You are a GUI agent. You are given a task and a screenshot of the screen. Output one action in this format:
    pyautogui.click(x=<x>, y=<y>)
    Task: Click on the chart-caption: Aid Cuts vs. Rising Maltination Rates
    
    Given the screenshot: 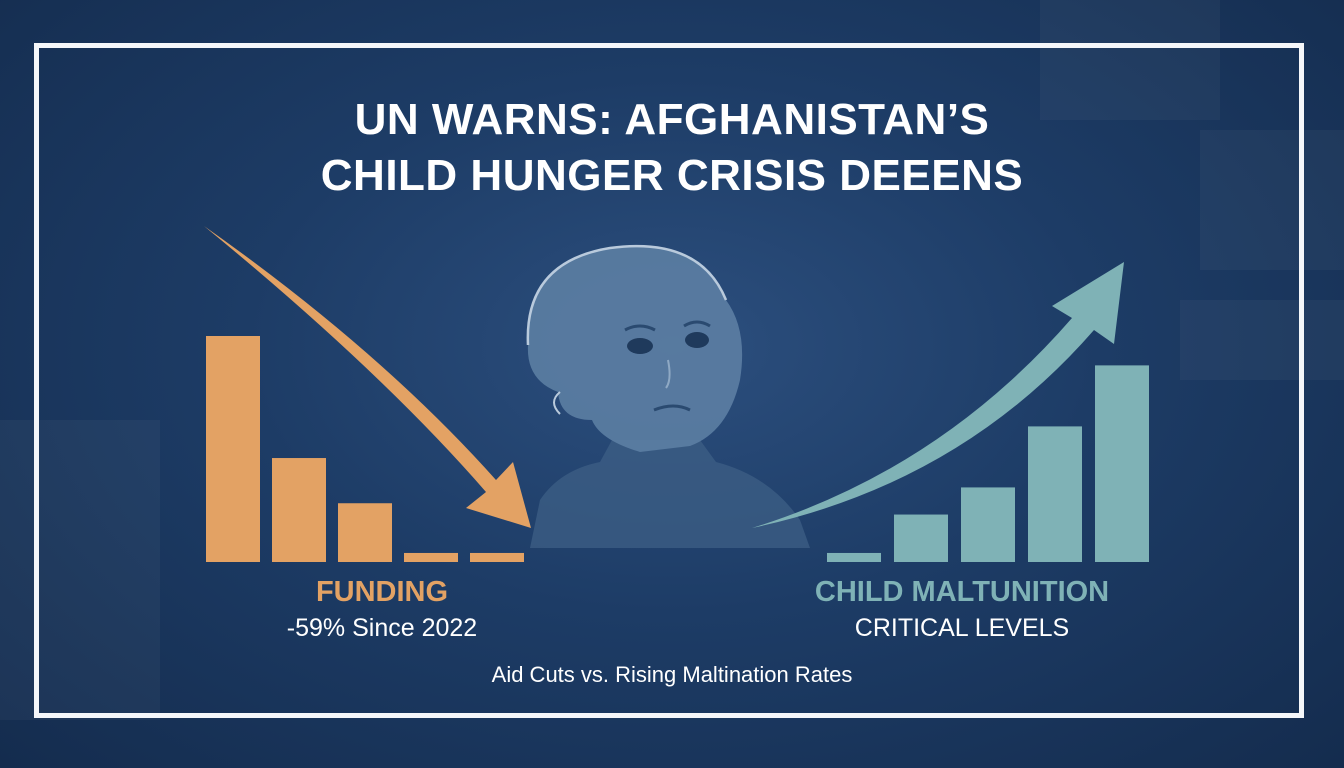 What is the action you would take?
    pyautogui.click(x=672, y=674)
    